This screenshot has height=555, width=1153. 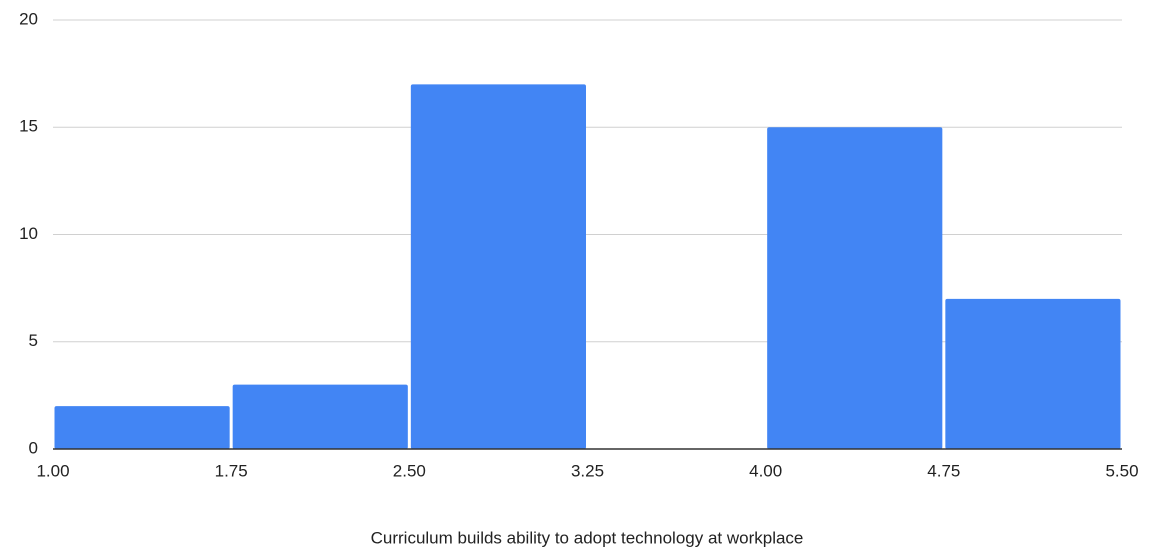 What do you see at coordinates (231, 470) in the screenshot?
I see `x-tick-label: 1.75` at bounding box center [231, 470].